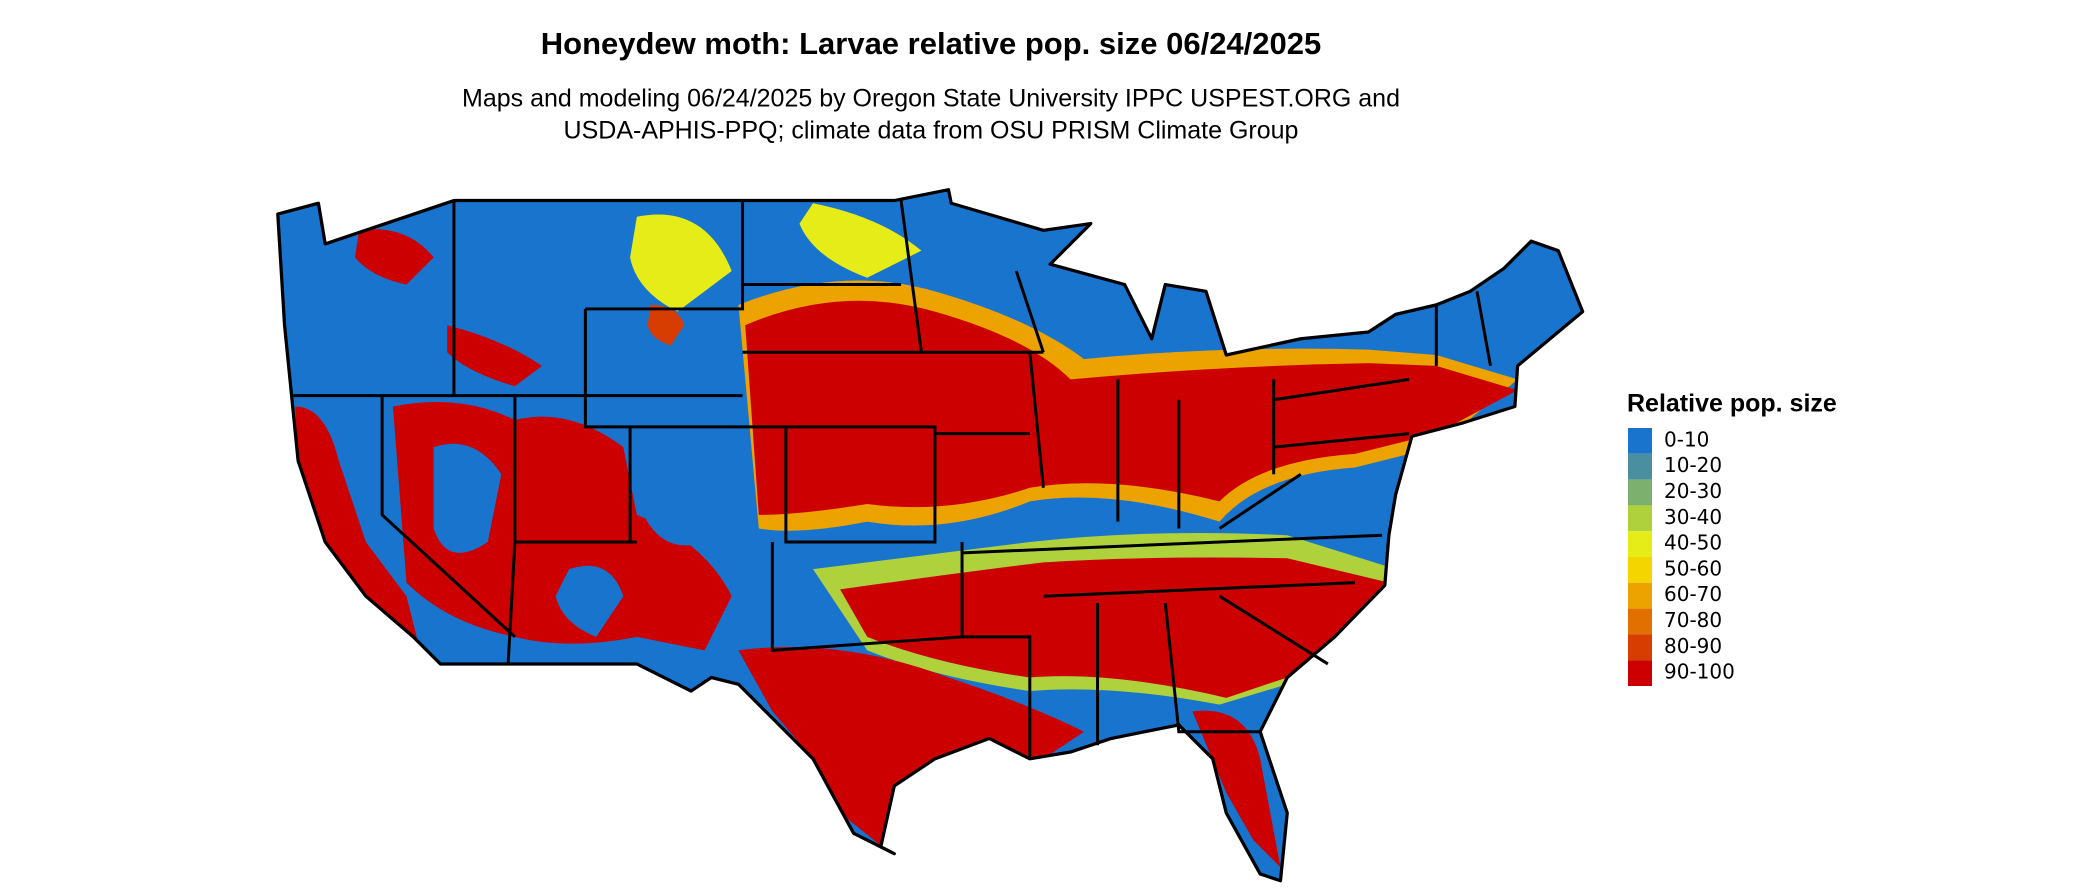  I want to click on legend-label: 60-70, so click(1693, 594).